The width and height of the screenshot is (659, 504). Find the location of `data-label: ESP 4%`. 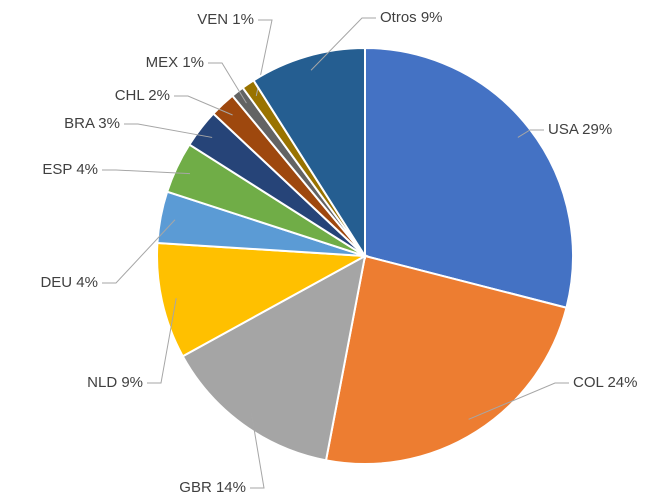

data-label: ESP 4% is located at coordinates (70, 169).